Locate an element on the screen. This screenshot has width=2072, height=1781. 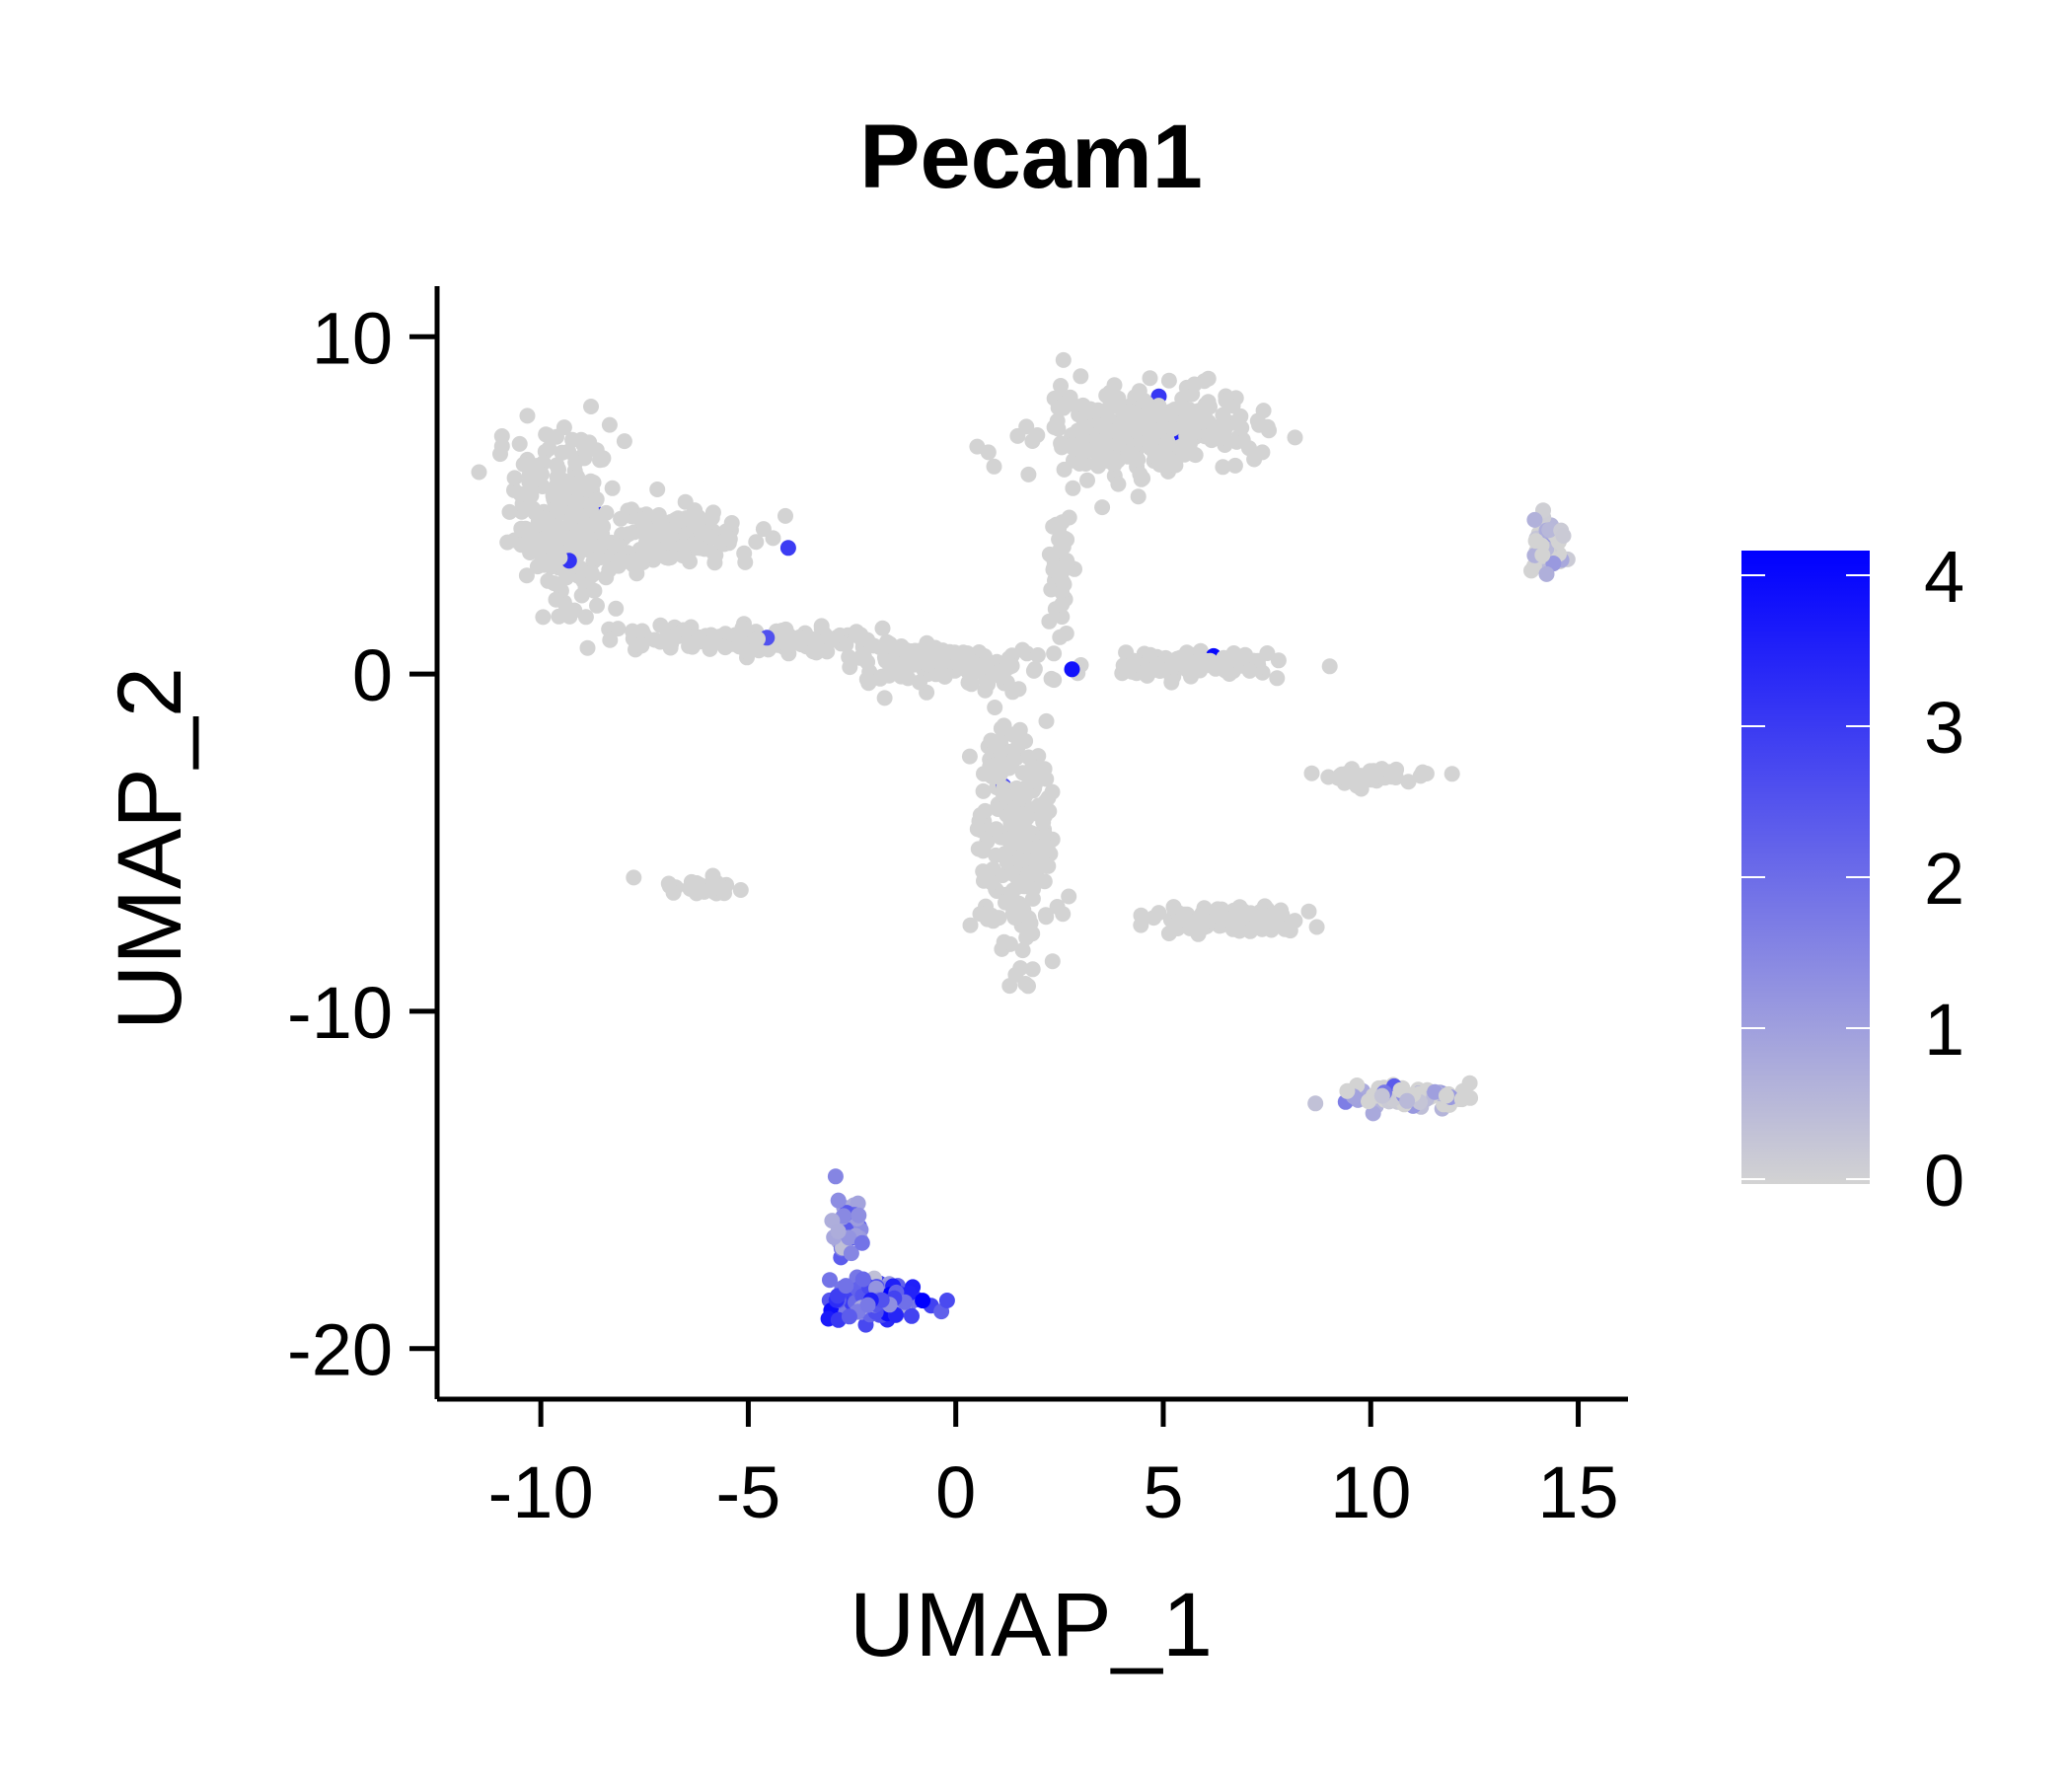
y-axis-label: UMAP_2 is located at coordinates (150, 848).